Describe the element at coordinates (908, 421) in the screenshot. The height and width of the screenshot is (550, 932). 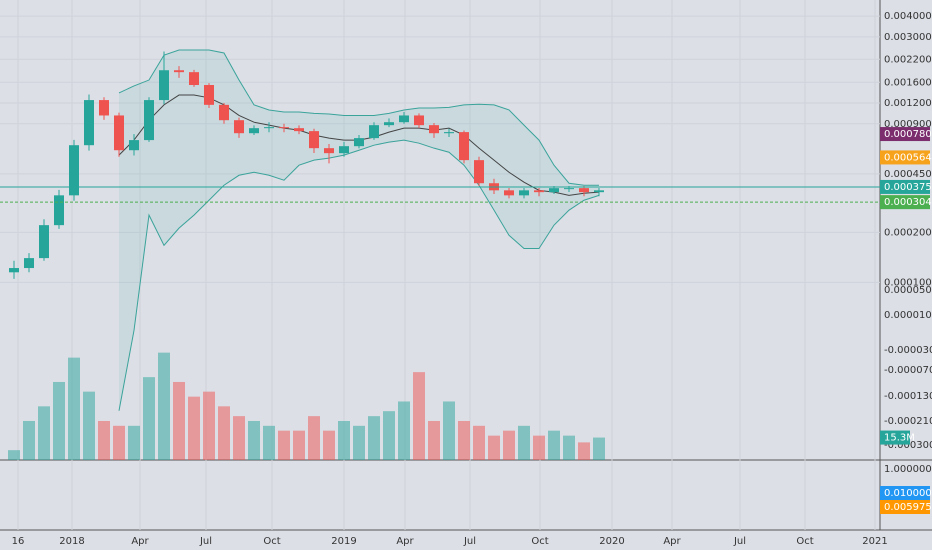
I see `y-tick-label: -0.0002100` at that location.